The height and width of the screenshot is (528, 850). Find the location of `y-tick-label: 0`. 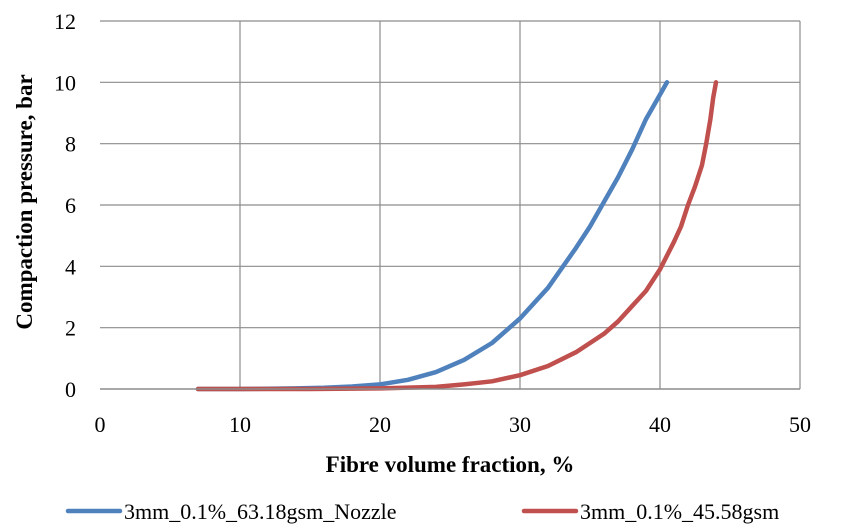

y-tick-label: 0 is located at coordinates (70, 389).